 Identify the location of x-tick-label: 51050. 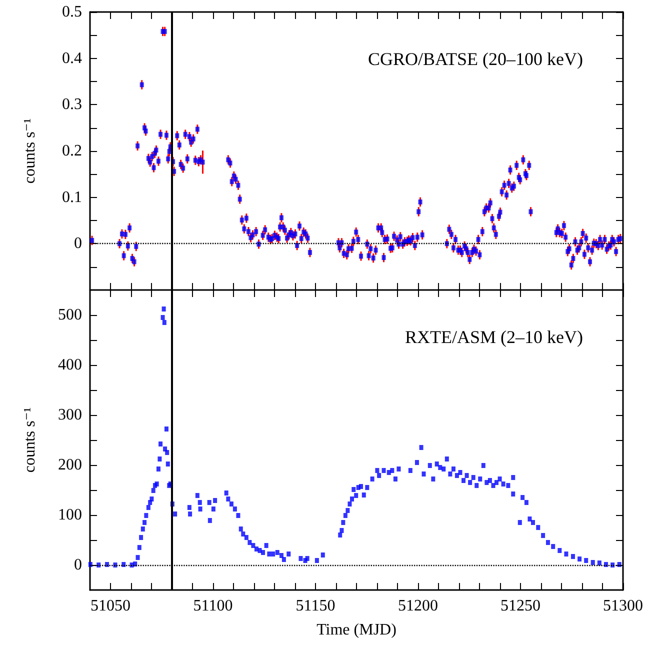
(110, 606).